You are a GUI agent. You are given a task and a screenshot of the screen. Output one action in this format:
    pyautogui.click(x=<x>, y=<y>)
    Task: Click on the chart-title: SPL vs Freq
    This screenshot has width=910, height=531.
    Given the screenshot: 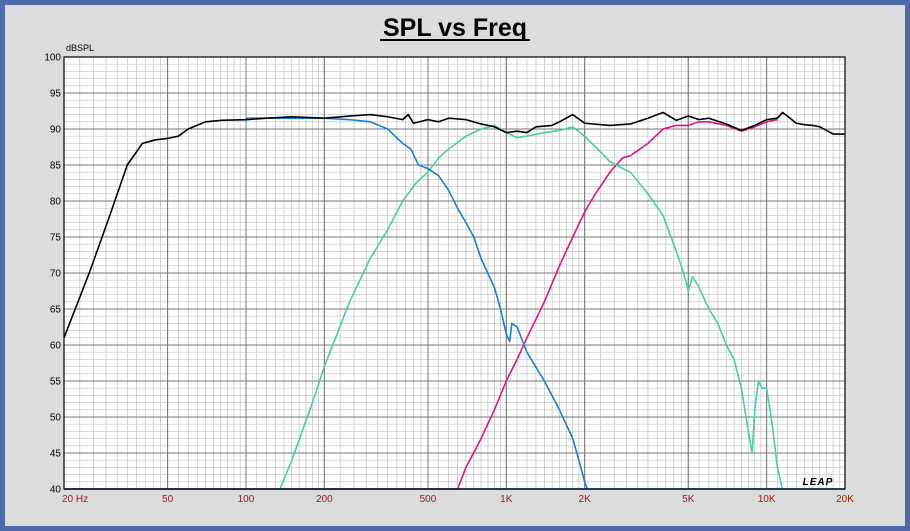 What is the action you would take?
    pyautogui.click(x=455, y=28)
    